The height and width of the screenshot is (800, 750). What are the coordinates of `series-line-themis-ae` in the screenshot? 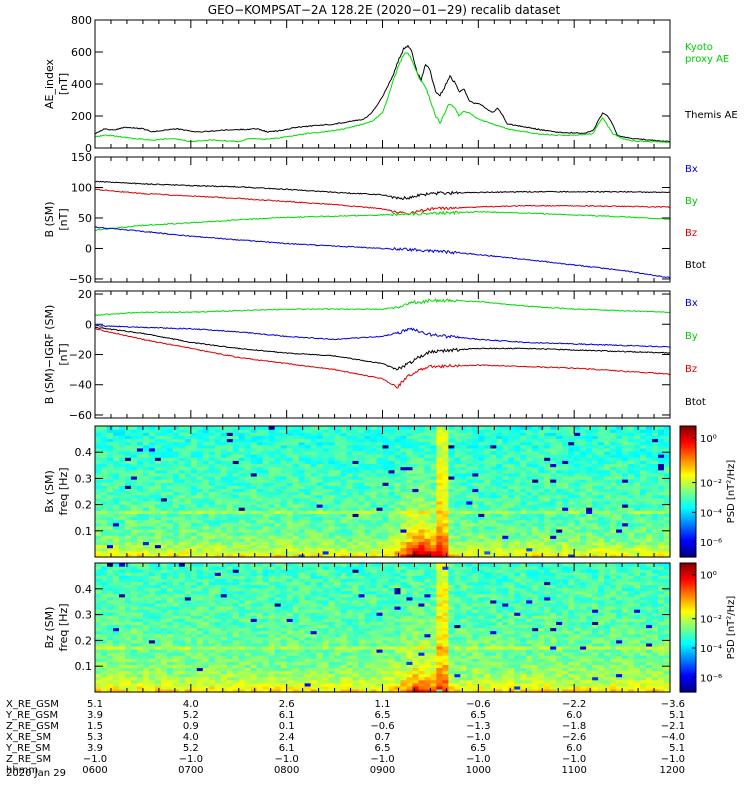 It's located at (382, 93).